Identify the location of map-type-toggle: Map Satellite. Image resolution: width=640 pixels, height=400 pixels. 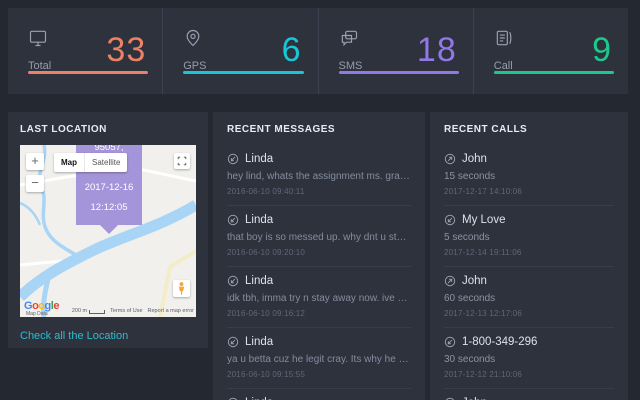
(91, 162).